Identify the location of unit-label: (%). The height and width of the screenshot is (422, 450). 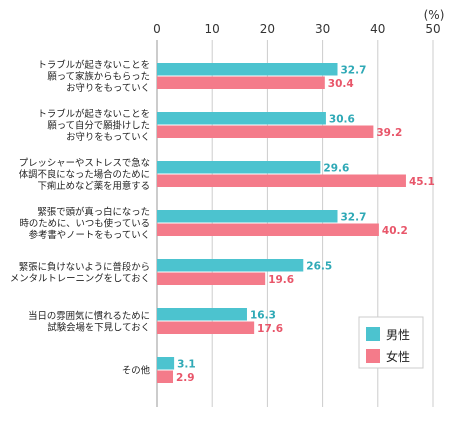
(434, 15).